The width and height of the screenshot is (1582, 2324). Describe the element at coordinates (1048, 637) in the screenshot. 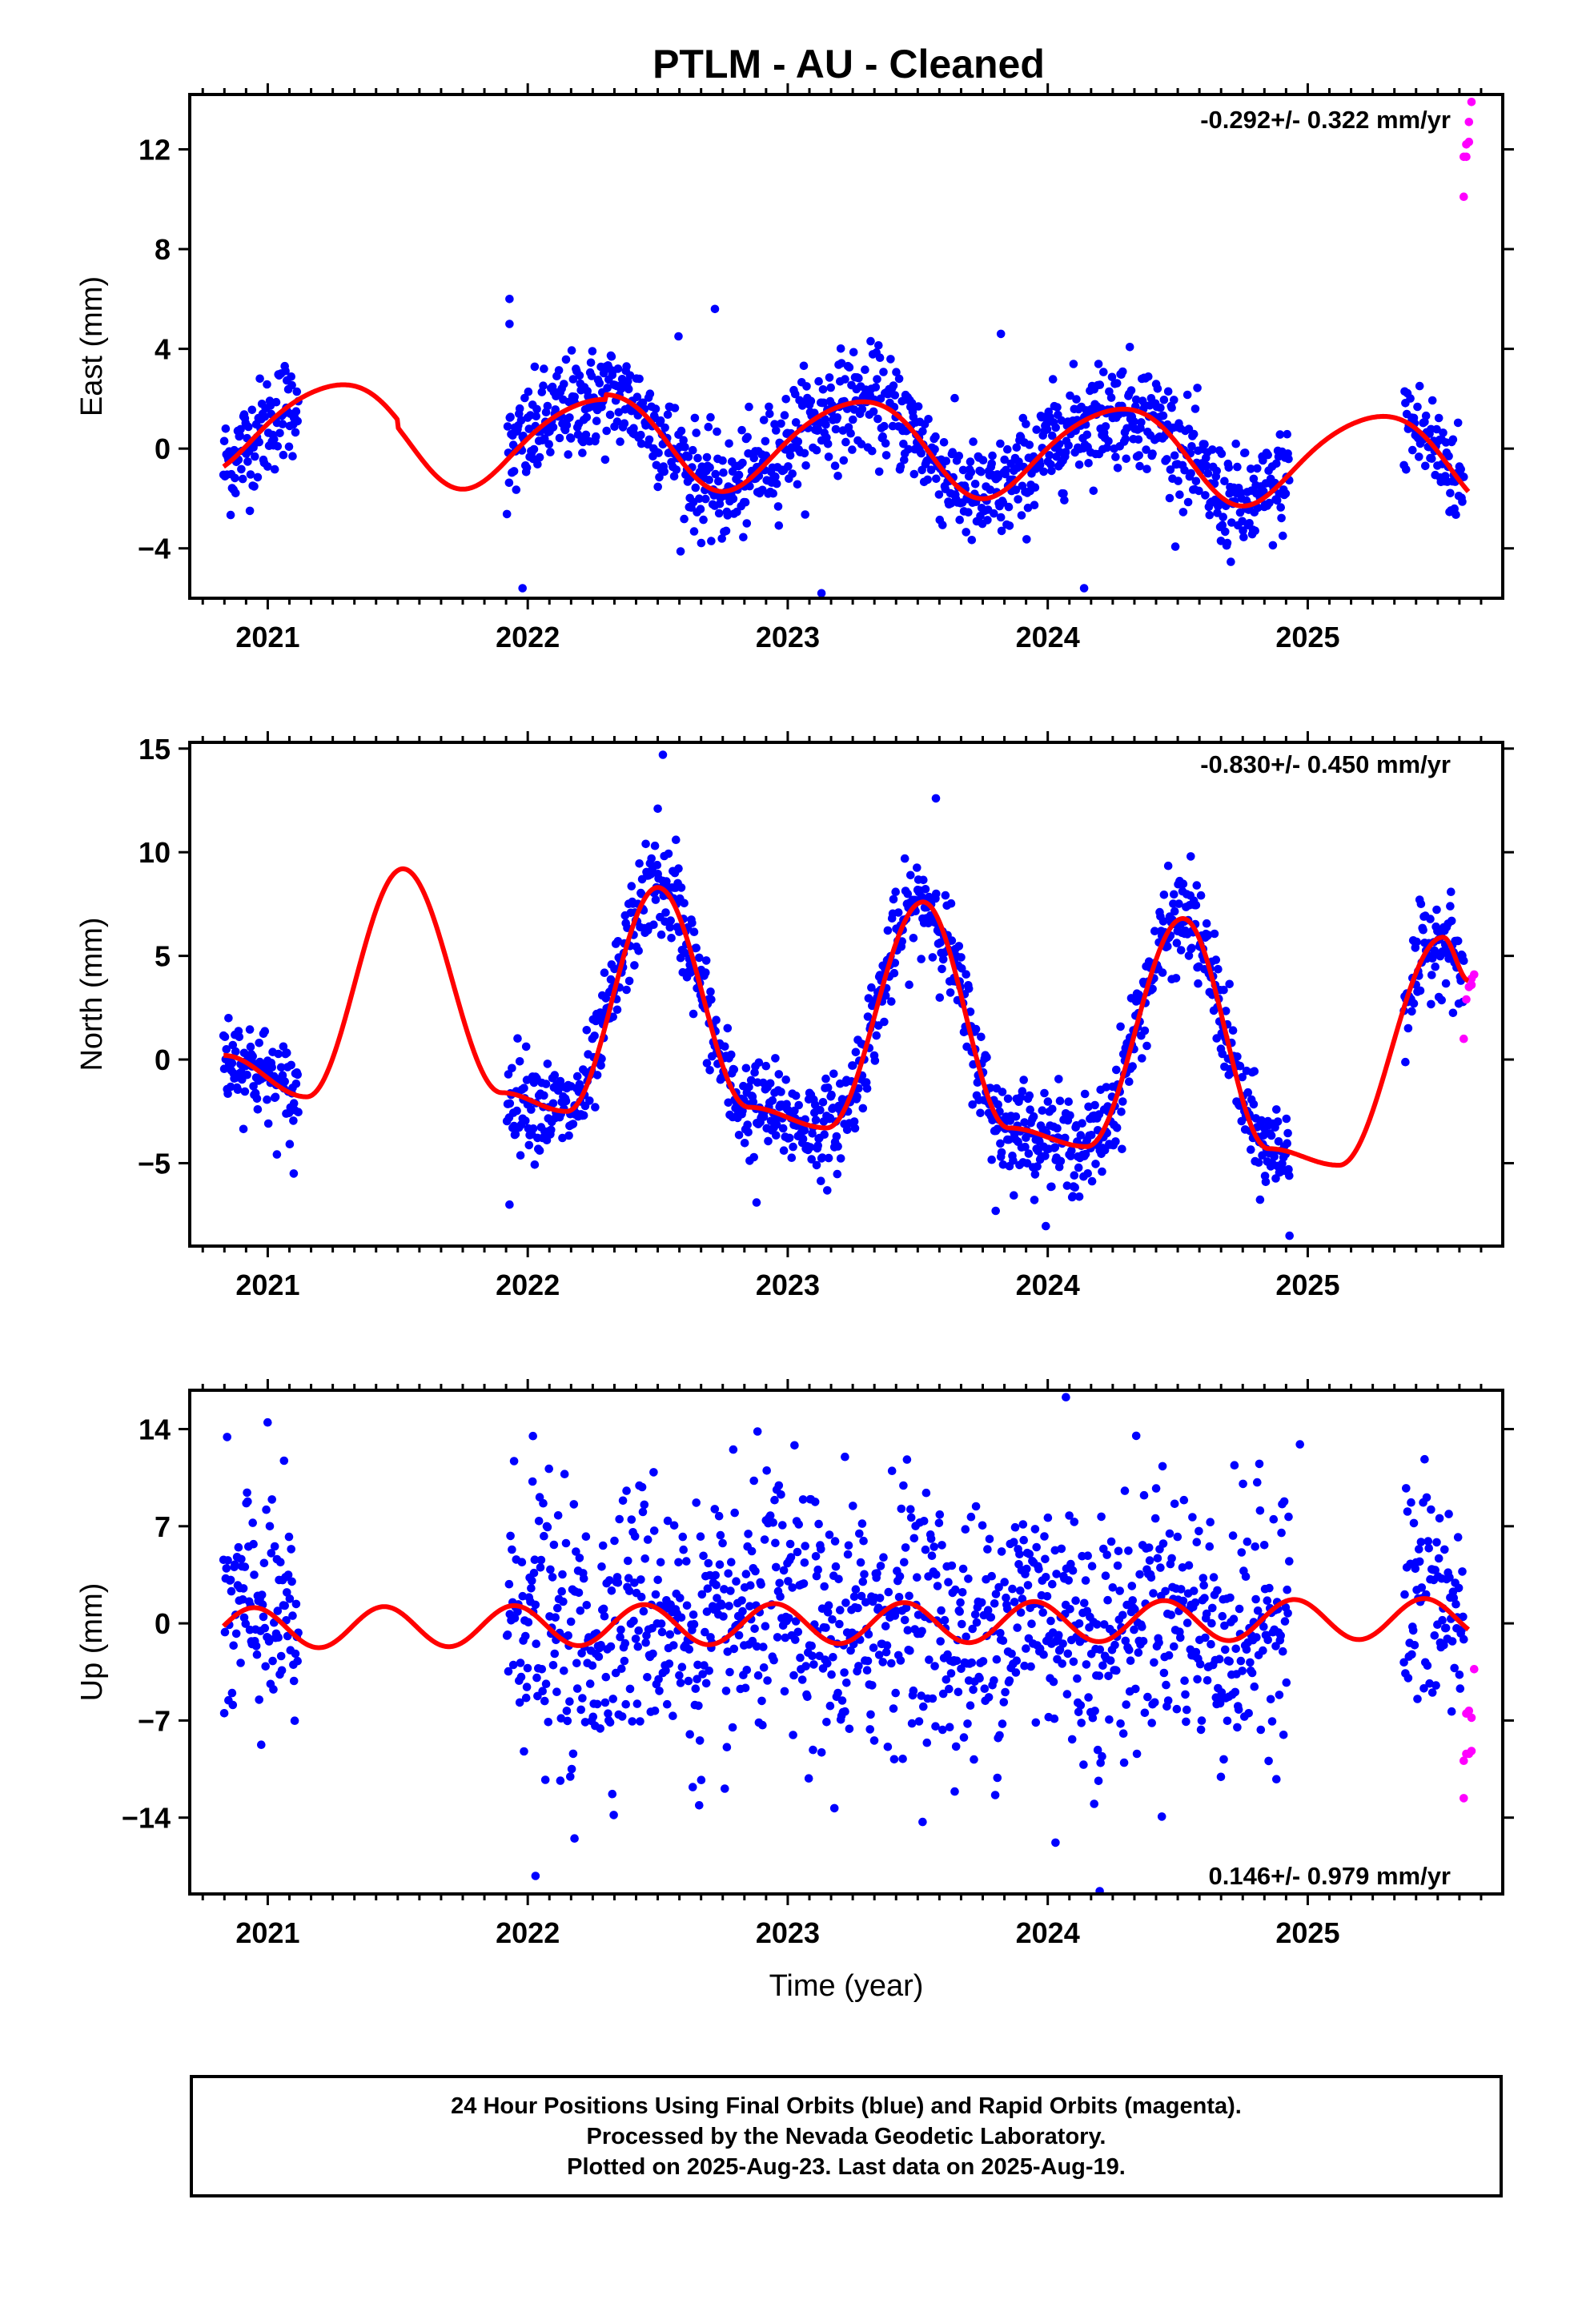

I see `east-x-tick-label: 2024` at that location.